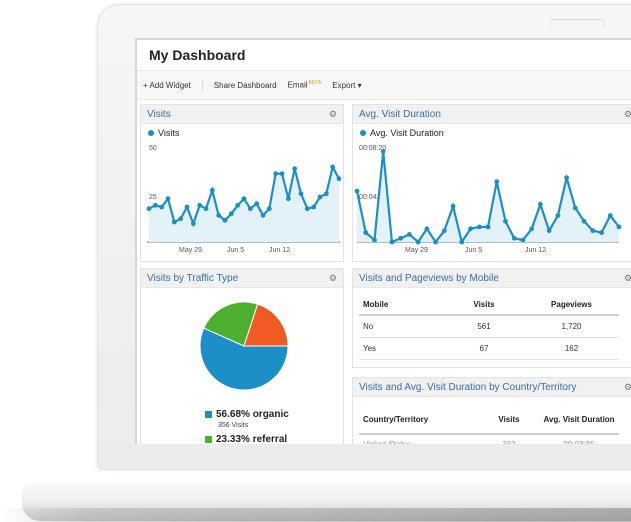 This screenshot has height=522, width=631. What do you see at coordinates (400, 114) in the screenshot?
I see `widget-title: Avg. Visit Duration` at bounding box center [400, 114].